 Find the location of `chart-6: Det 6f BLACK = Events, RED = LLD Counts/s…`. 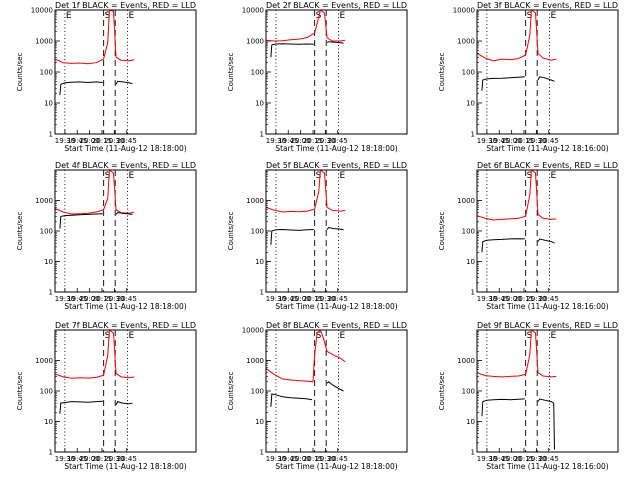

chart-6: Det 6f BLACK = Events, RED = LLD Counts/s… is located at coordinates (528, 236).